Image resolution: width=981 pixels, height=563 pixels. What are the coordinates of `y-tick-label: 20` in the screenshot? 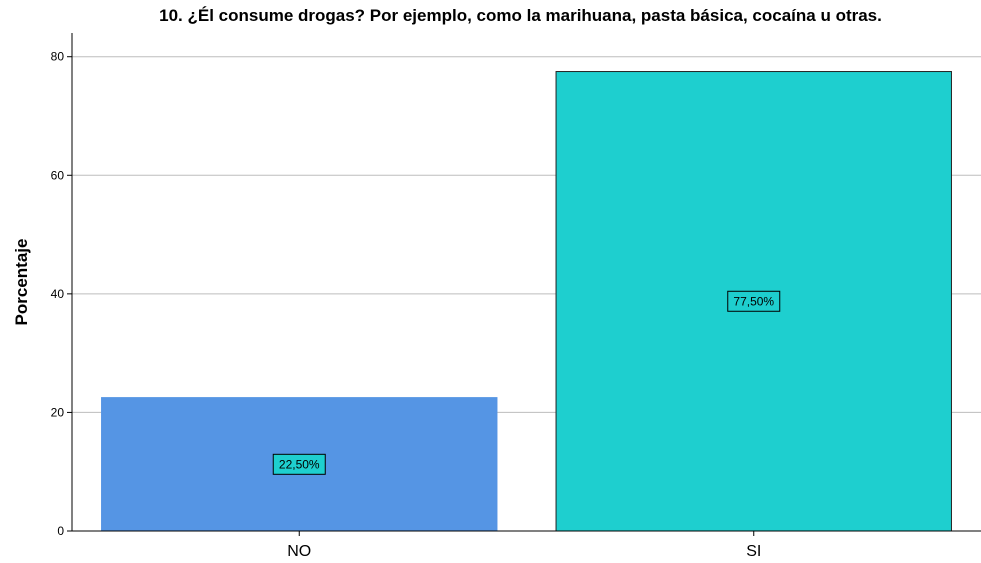 It's located at (58, 412).